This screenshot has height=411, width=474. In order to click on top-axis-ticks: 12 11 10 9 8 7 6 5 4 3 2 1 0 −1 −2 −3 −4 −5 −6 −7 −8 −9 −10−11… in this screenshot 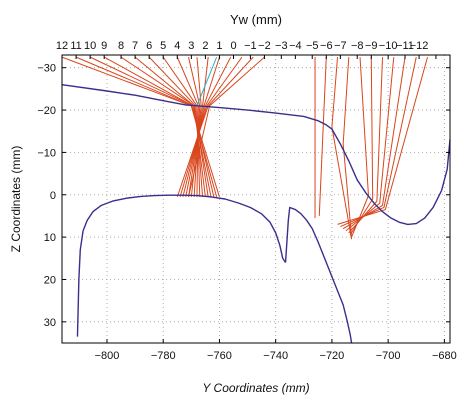, I will do `click(253, 49)`.